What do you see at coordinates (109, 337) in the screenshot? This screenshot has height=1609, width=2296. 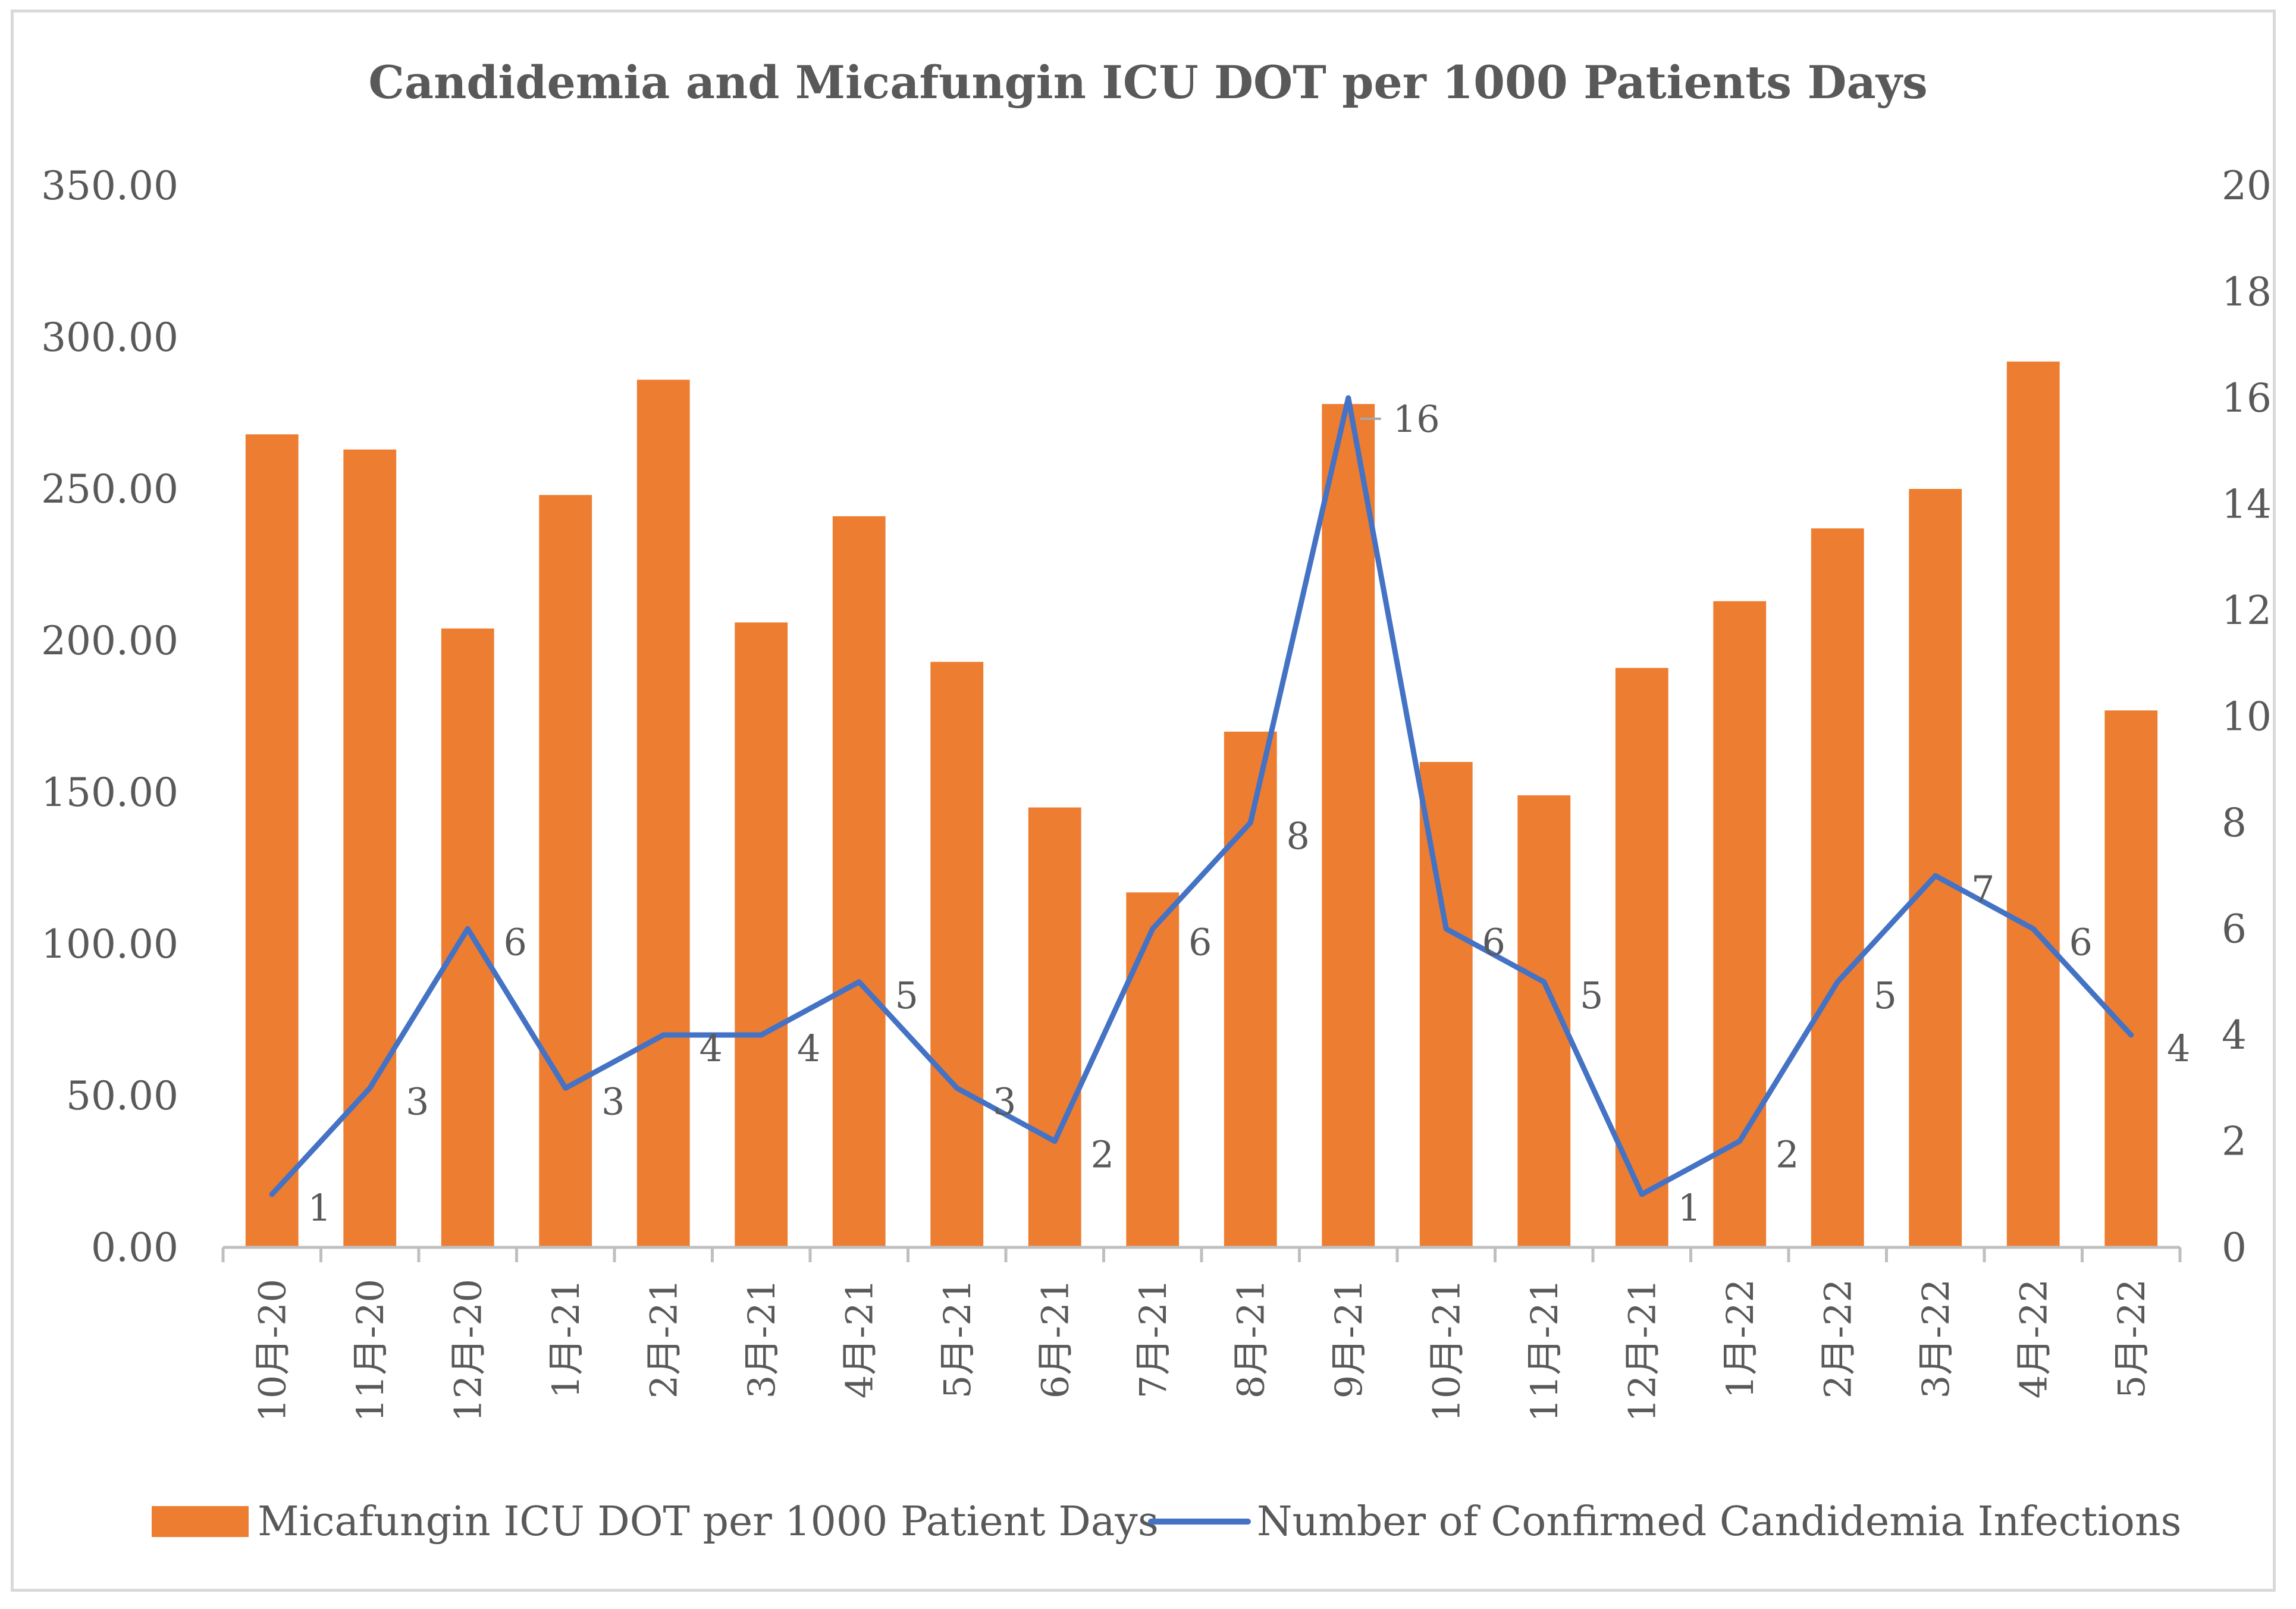 I see `left-axis-tick-label: 300.00` at bounding box center [109, 337].